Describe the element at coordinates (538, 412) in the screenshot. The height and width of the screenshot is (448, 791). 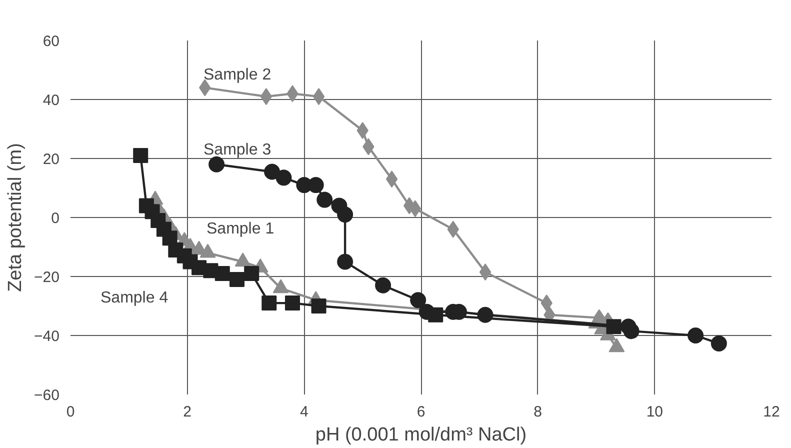
I see `x-tick-label: 8` at that location.